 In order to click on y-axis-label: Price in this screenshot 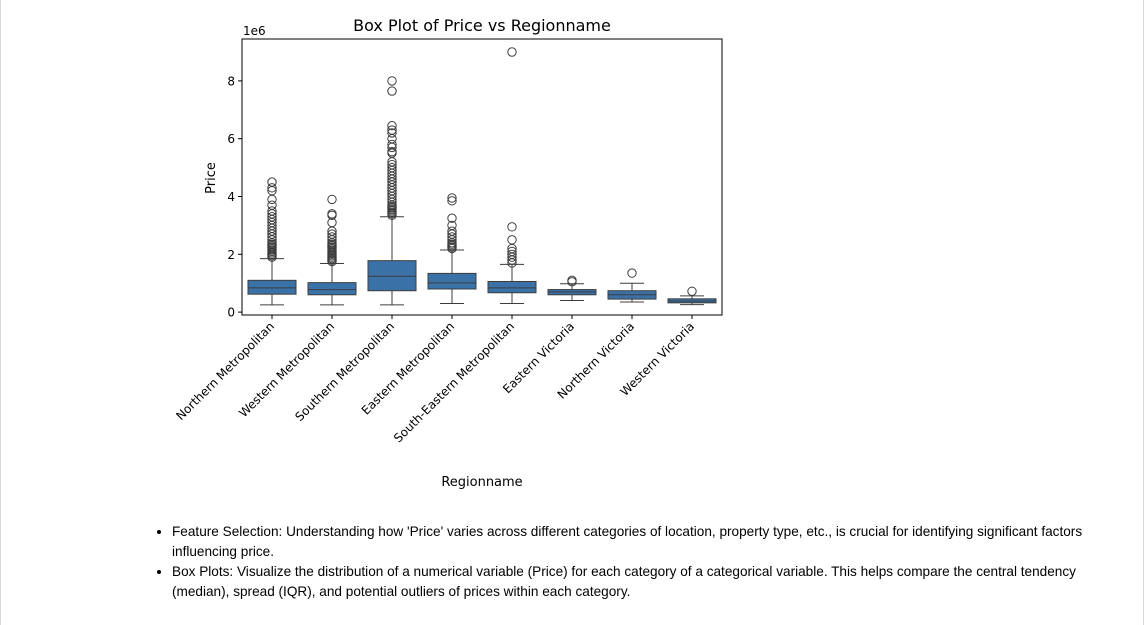, I will do `click(211, 178)`.